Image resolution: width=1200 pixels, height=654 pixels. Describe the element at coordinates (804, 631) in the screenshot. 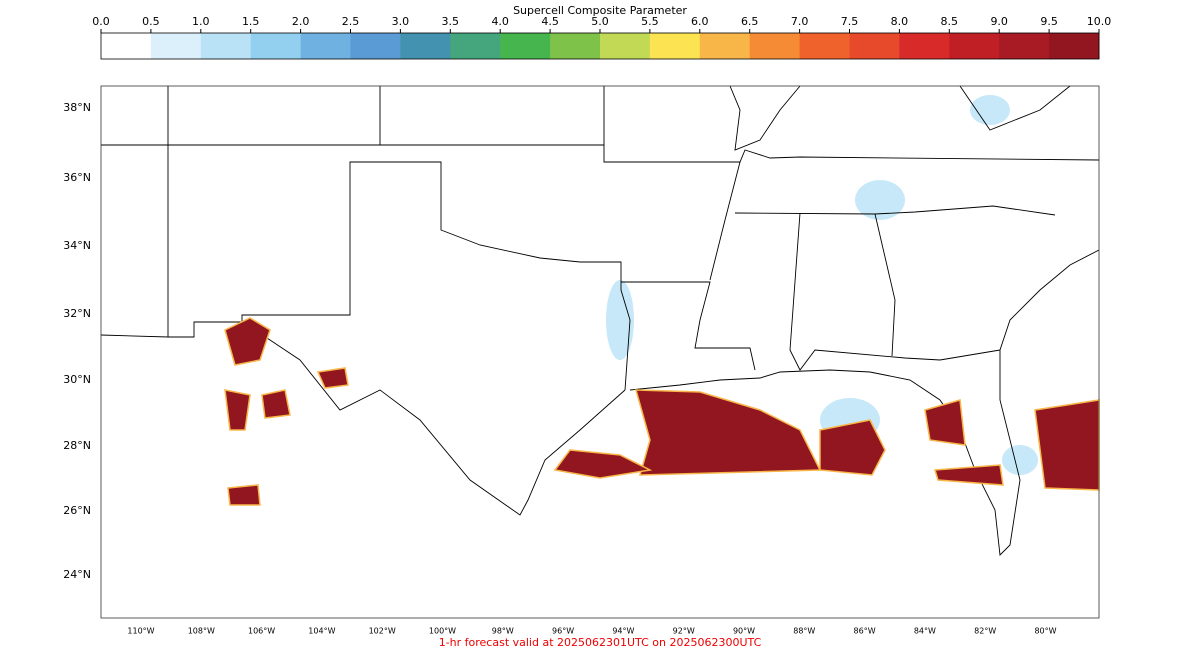

I see `lon-label: 88°W` at that location.